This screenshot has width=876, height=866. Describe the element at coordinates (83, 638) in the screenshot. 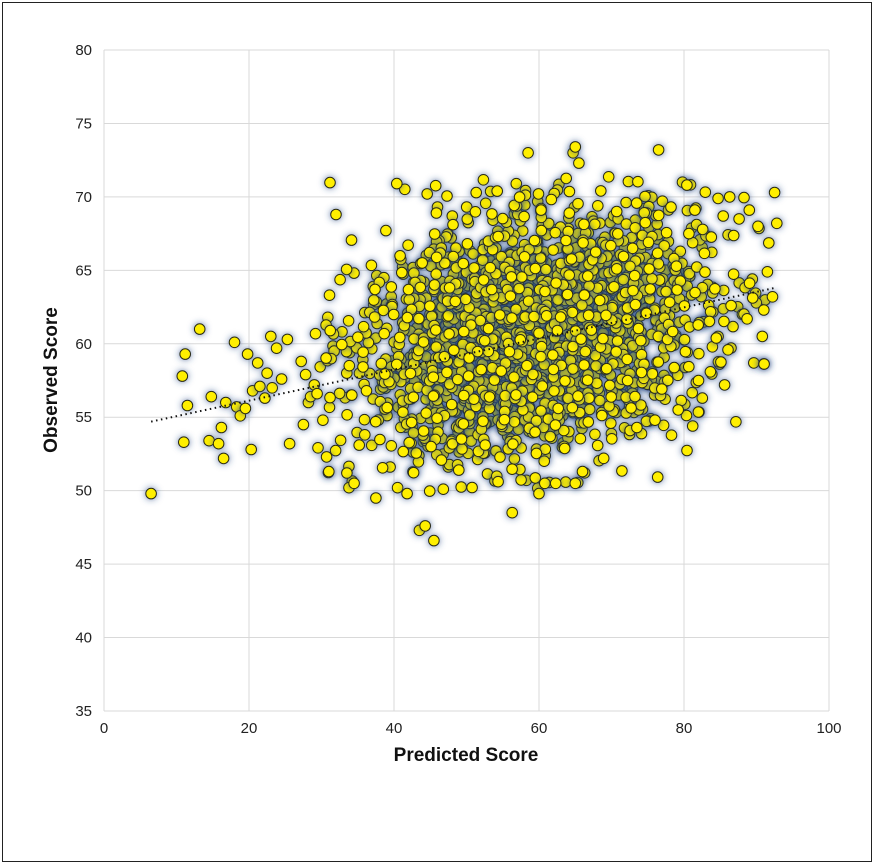

I see `y-tick-label: 40` at that location.